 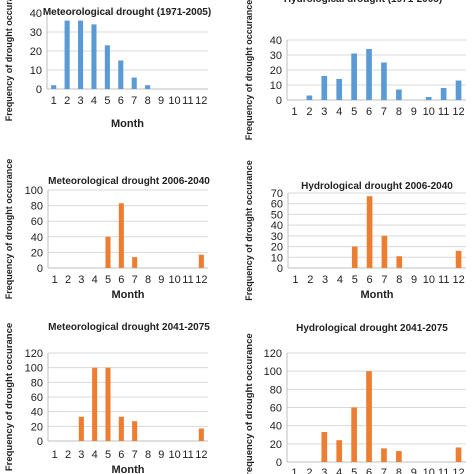 I want to click on chart-title: Meteorological drought (1971-2005), so click(x=127, y=12).